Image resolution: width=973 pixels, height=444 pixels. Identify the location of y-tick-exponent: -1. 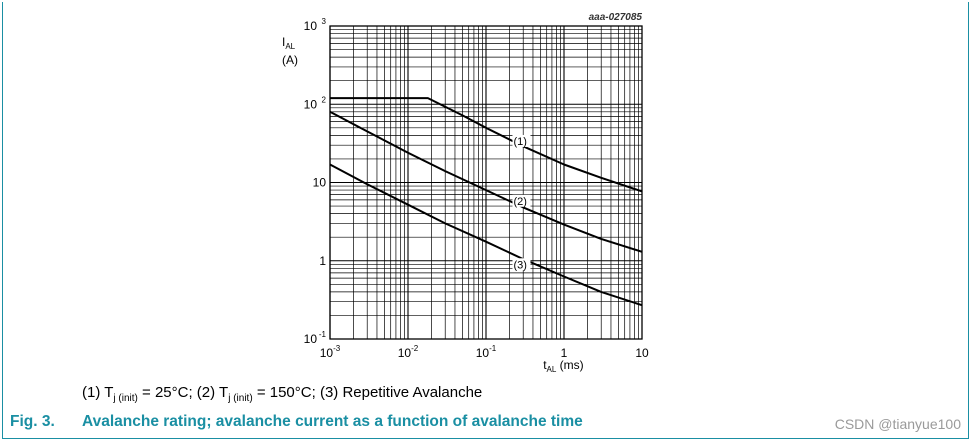
(323, 334).